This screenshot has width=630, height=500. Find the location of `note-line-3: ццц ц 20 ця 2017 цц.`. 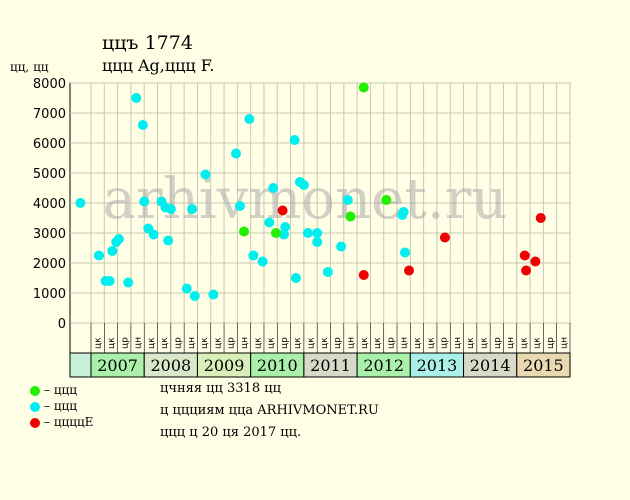

note-line-3: ццц ц 20 ця 2017 цц. is located at coordinates (231, 432).